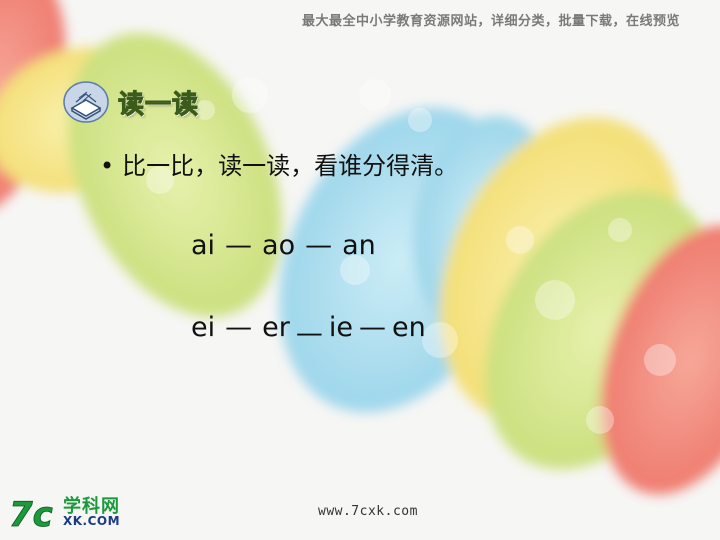 This screenshot has height=540, width=720. I want to click on syllable-row-2: ei — er — ie — en, so click(308, 330).